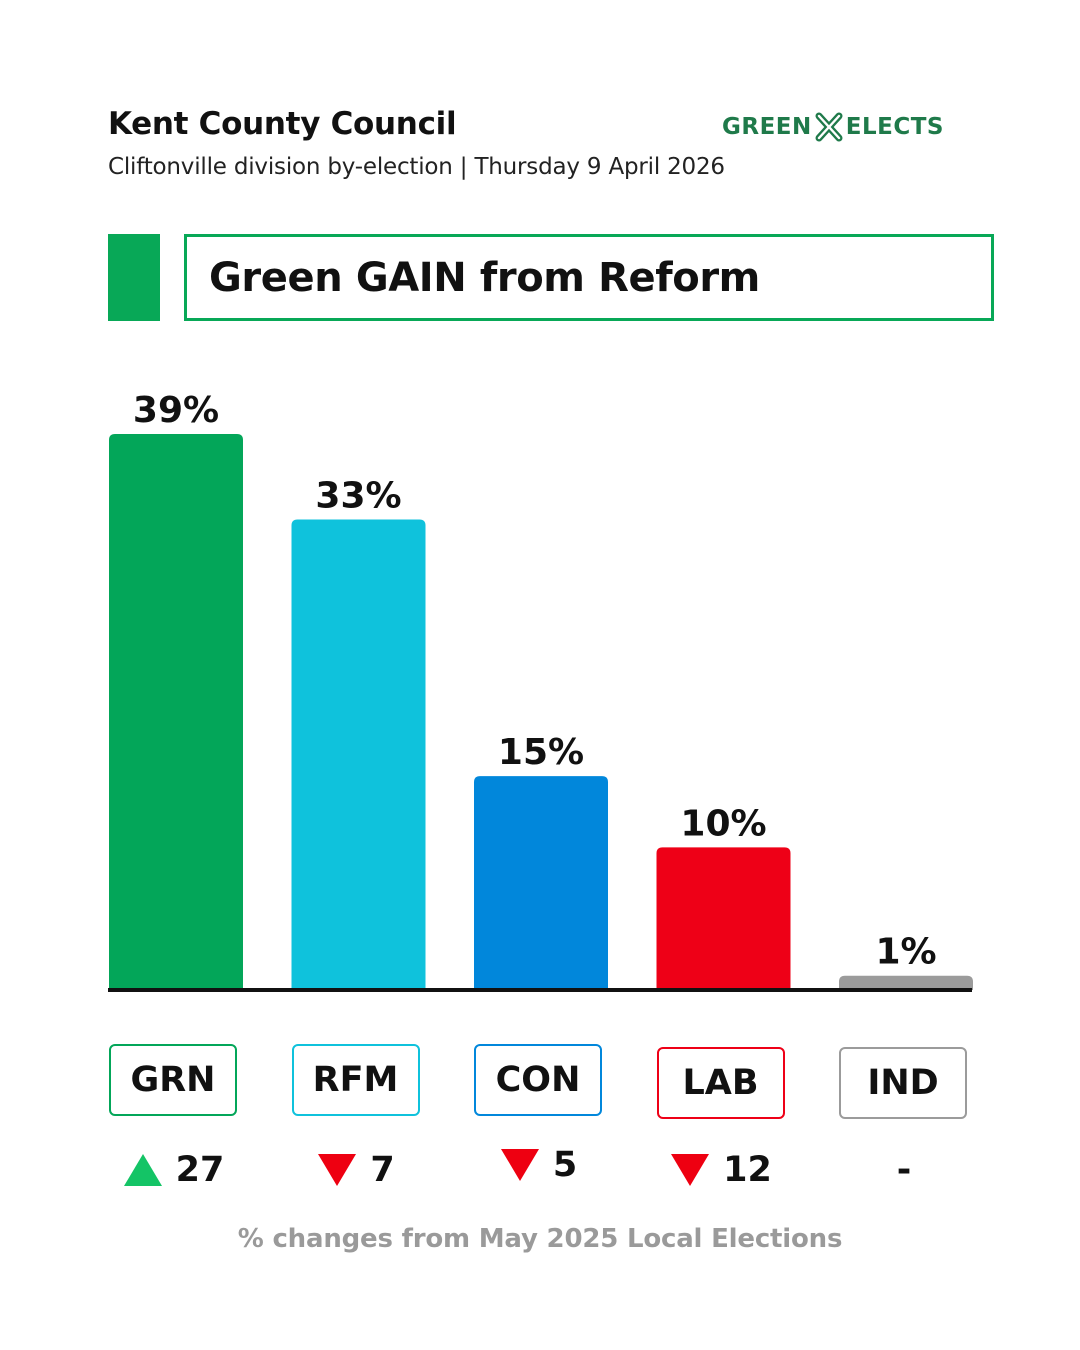 The width and height of the screenshot is (1080, 1350). What do you see at coordinates (200, 1170) in the screenshot?
I see `change-value: 27` at bounding box center [200, 1170].